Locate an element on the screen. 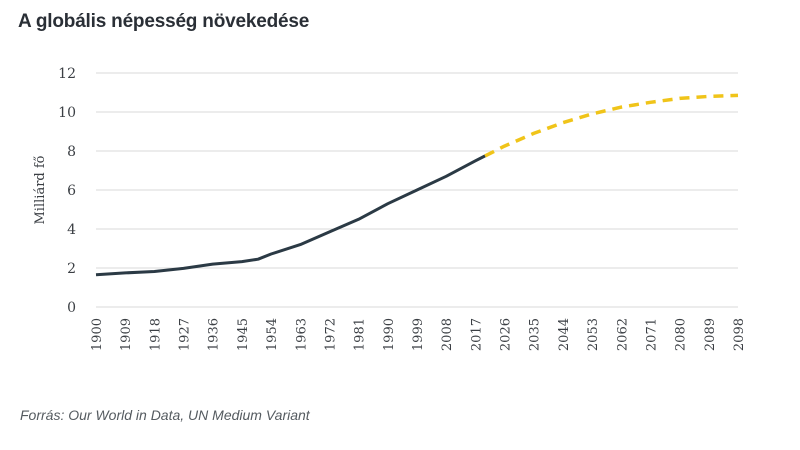 This screenshot has height=450, width=800. x-tick-label: 1963 is located at coordinates (301, 334).